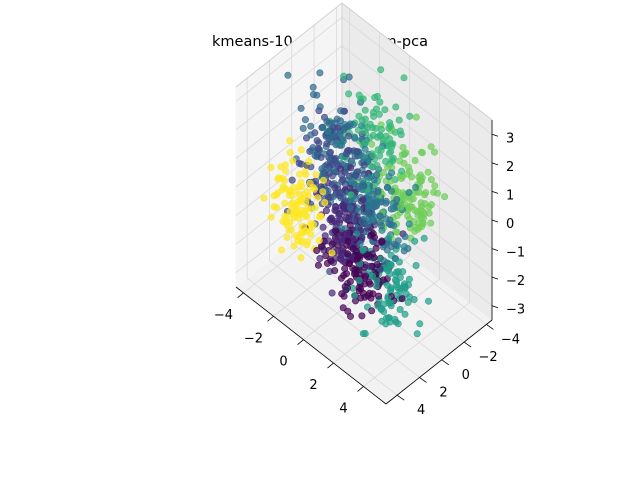 The width and height of the screenshot is (640, 480). What do you see at coordinates (515, 253) in the screenshot?
I see `z-tick-label: −1` at bounding box center [515, 253].